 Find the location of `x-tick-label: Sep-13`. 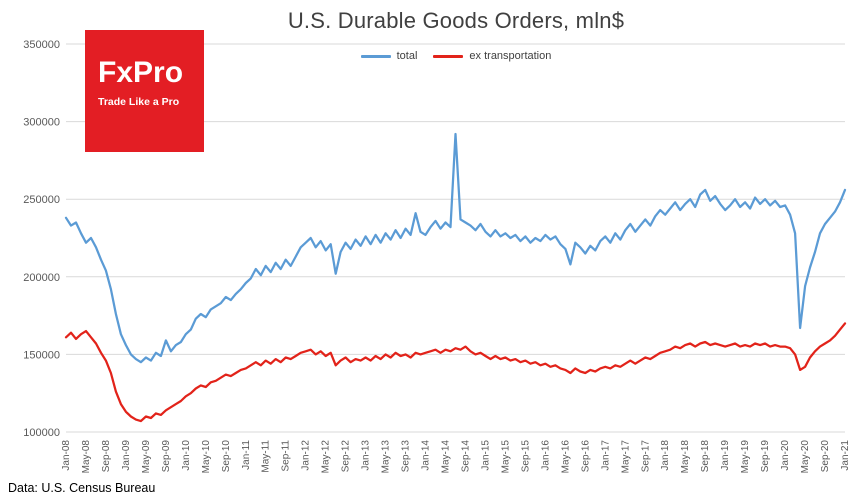

x-tick-label: Sep-13 is located at coordinates (406, 456).